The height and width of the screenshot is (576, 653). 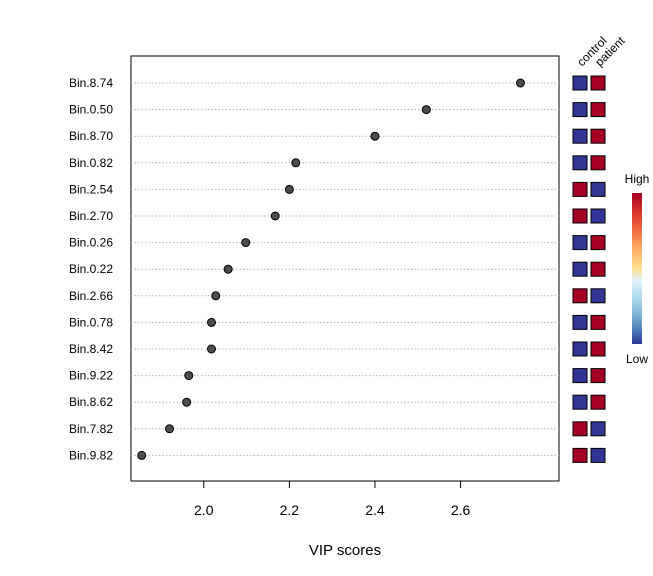 What do you see at coordinates (91, 216) in the screenshot?
I see `y-tick-label: Bin.2.70` at bounding box center [91, 216].